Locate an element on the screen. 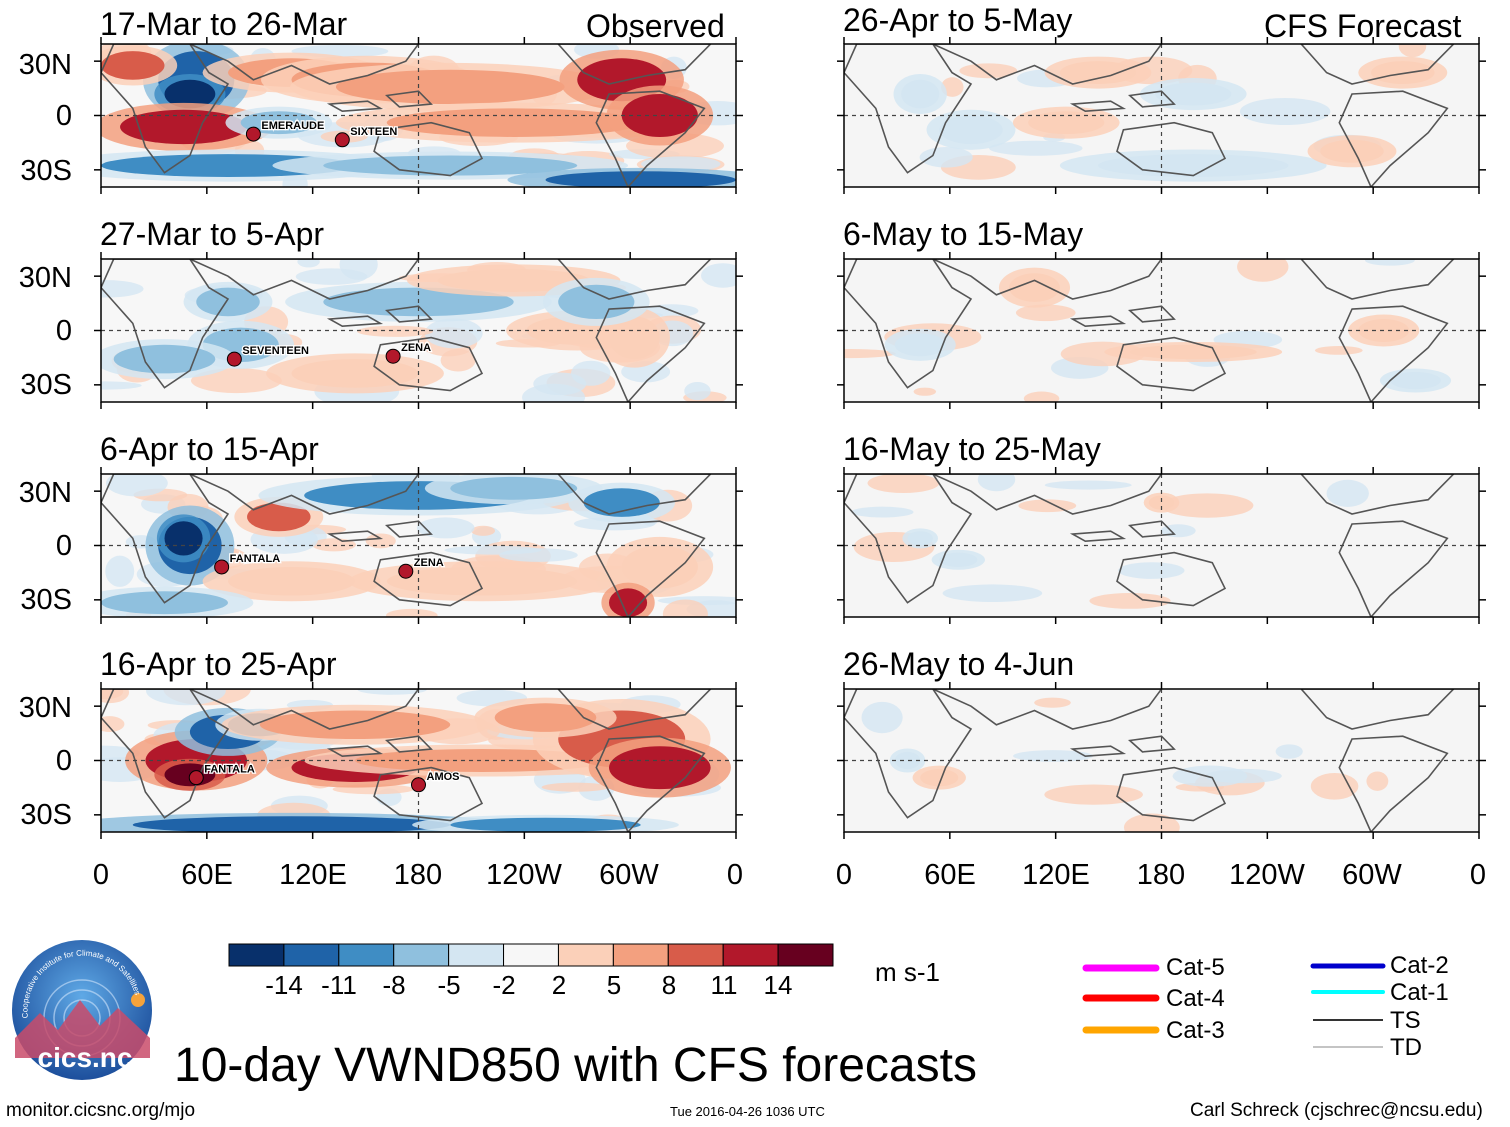 The image size is (1510, 1127). legend-label-cat4: Cat-4 is located at coordinates (1195, 998).